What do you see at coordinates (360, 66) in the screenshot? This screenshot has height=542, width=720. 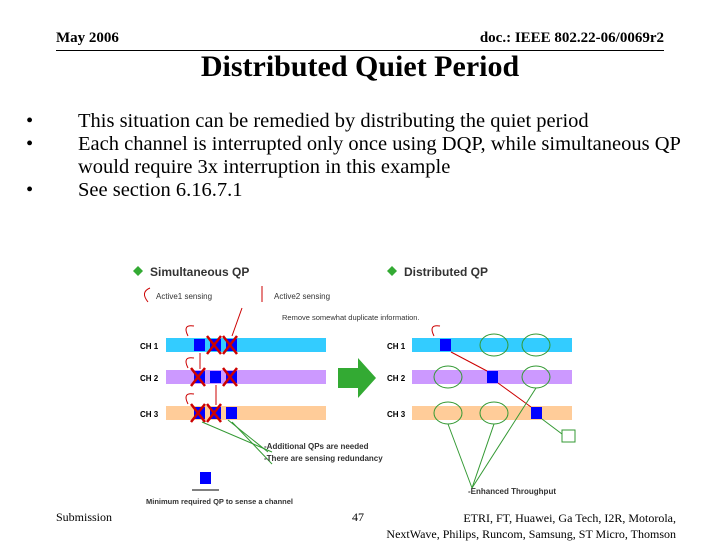 I see `slide-title: Distributed Quiet Period` at bounding box center [360, 66].